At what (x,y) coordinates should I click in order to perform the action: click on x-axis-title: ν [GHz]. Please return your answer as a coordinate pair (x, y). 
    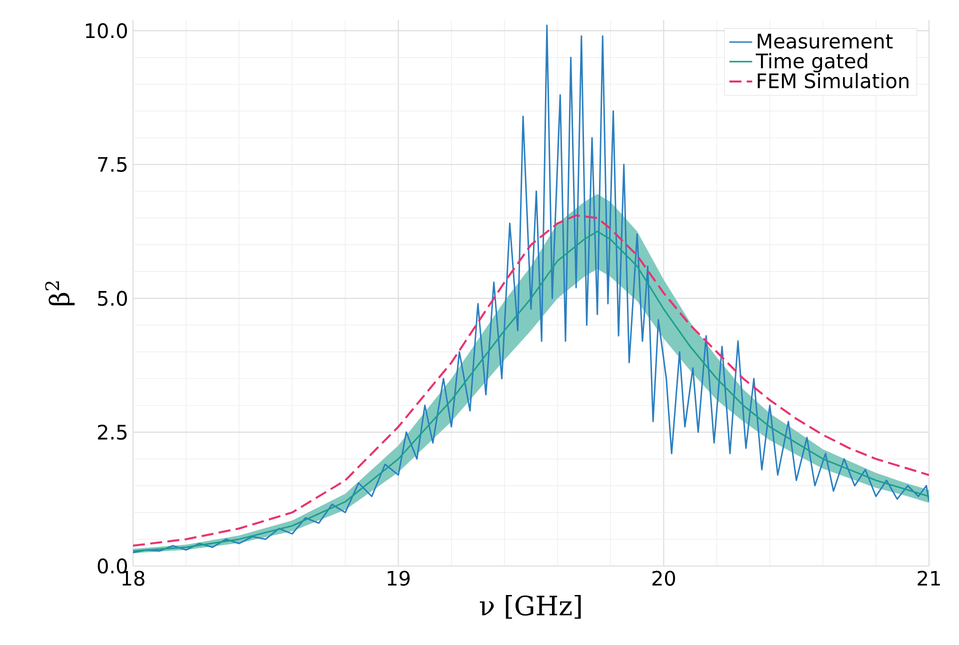
    Looking at the image, I should click on (530, 606).